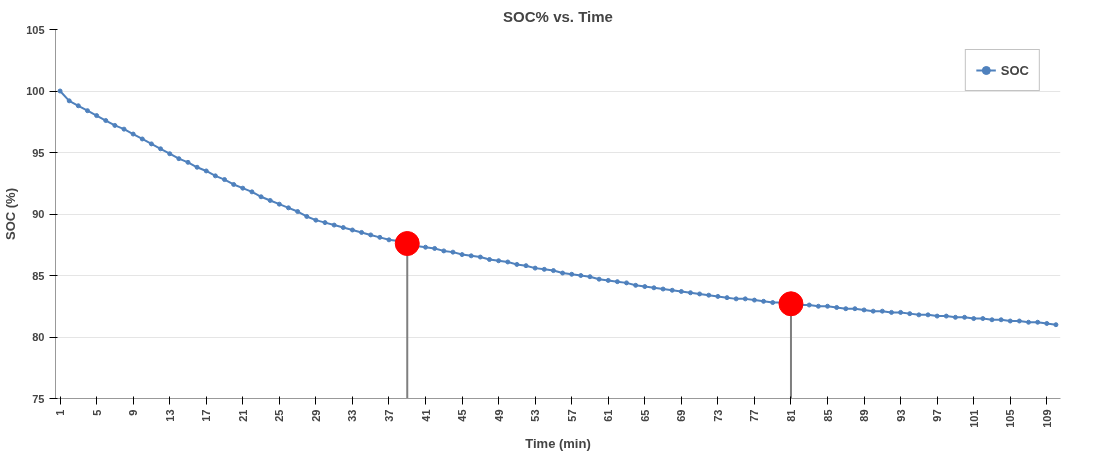 This screenshot has height=457, width=1094. What do you see at coordinates (425, 415) in the screenshot?
I see `x-tick-label: 41` at bounding box center [425, 415].